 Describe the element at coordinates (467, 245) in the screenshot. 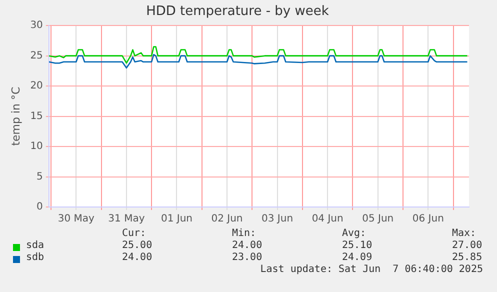

I see `text: 27.00` at that location.